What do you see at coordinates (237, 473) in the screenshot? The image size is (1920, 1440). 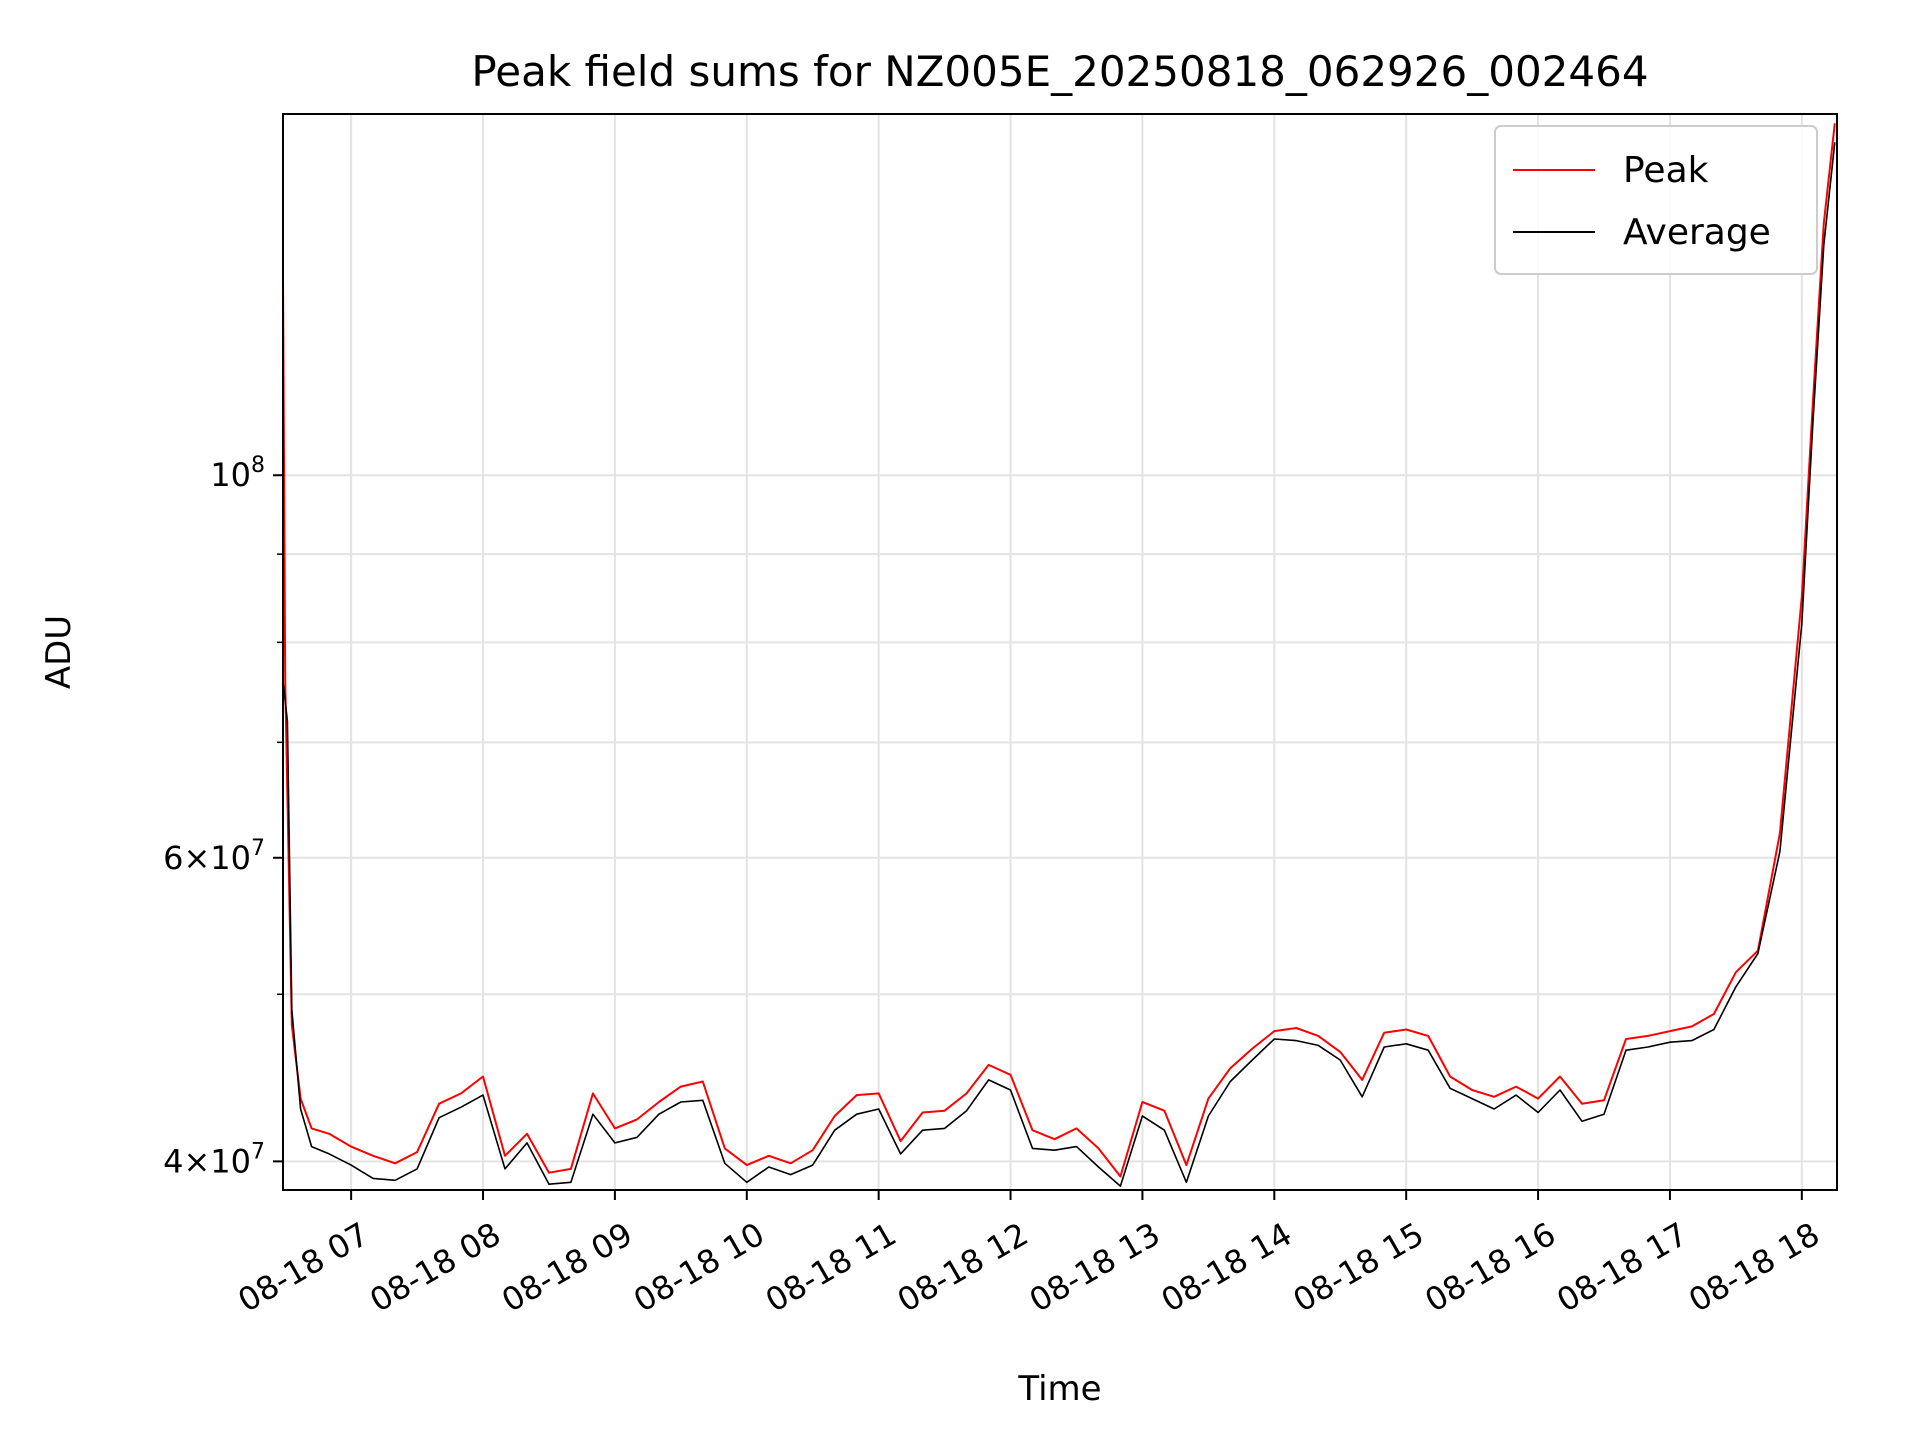 I see `y-tick-label: 108` at bounding box center [237, 473].